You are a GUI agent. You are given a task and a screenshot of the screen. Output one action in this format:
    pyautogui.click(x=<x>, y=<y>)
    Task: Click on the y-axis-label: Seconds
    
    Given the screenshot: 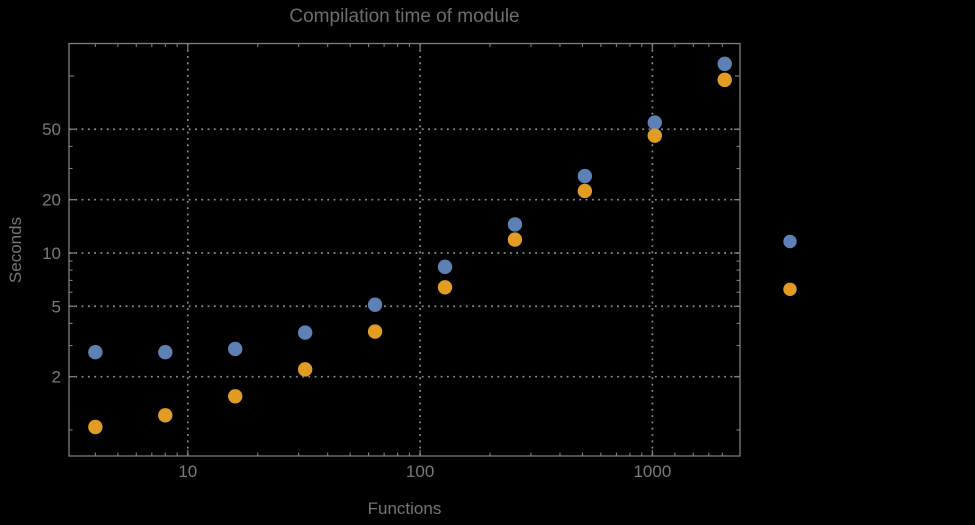 What is the action you would take?
    pyautogui.click(x=15, y=250)
    